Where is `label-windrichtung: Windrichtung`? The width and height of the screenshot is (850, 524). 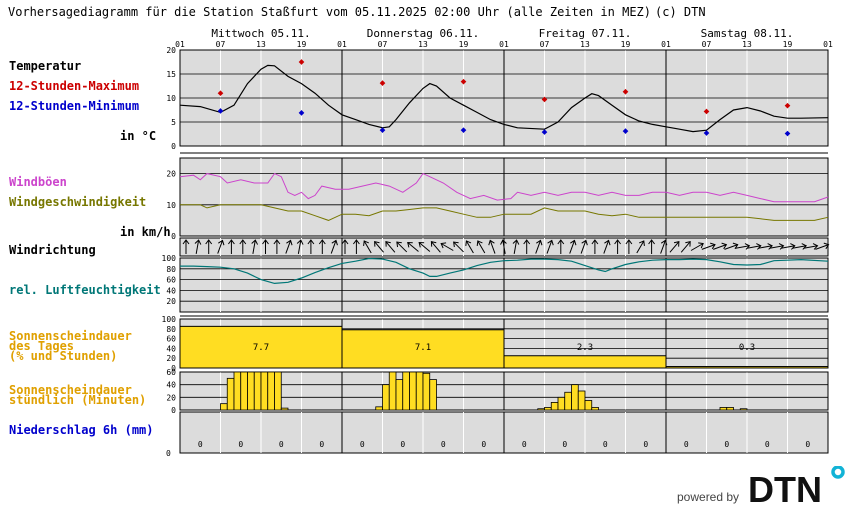 label-windrichtung: Windrichtung is located at coordinates (52, 250).